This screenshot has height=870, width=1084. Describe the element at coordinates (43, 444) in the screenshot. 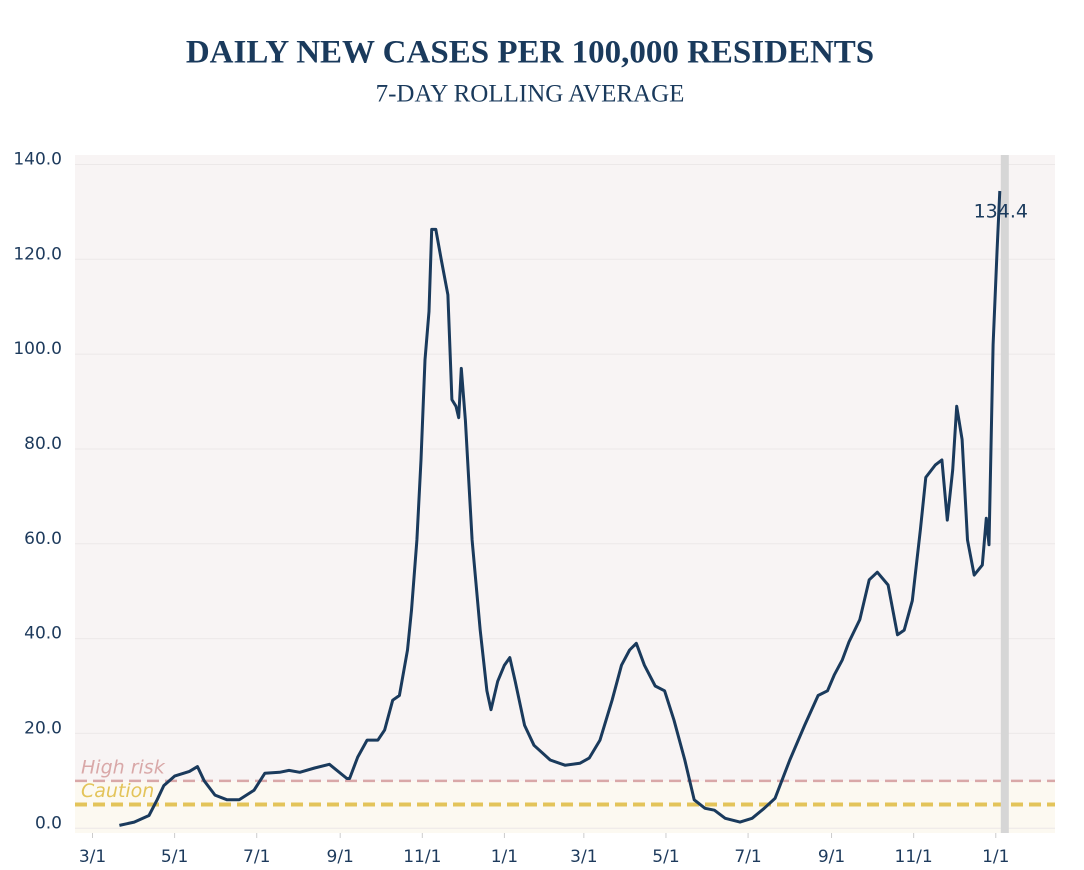

I see `y-tick-label: 80.0` at that location.